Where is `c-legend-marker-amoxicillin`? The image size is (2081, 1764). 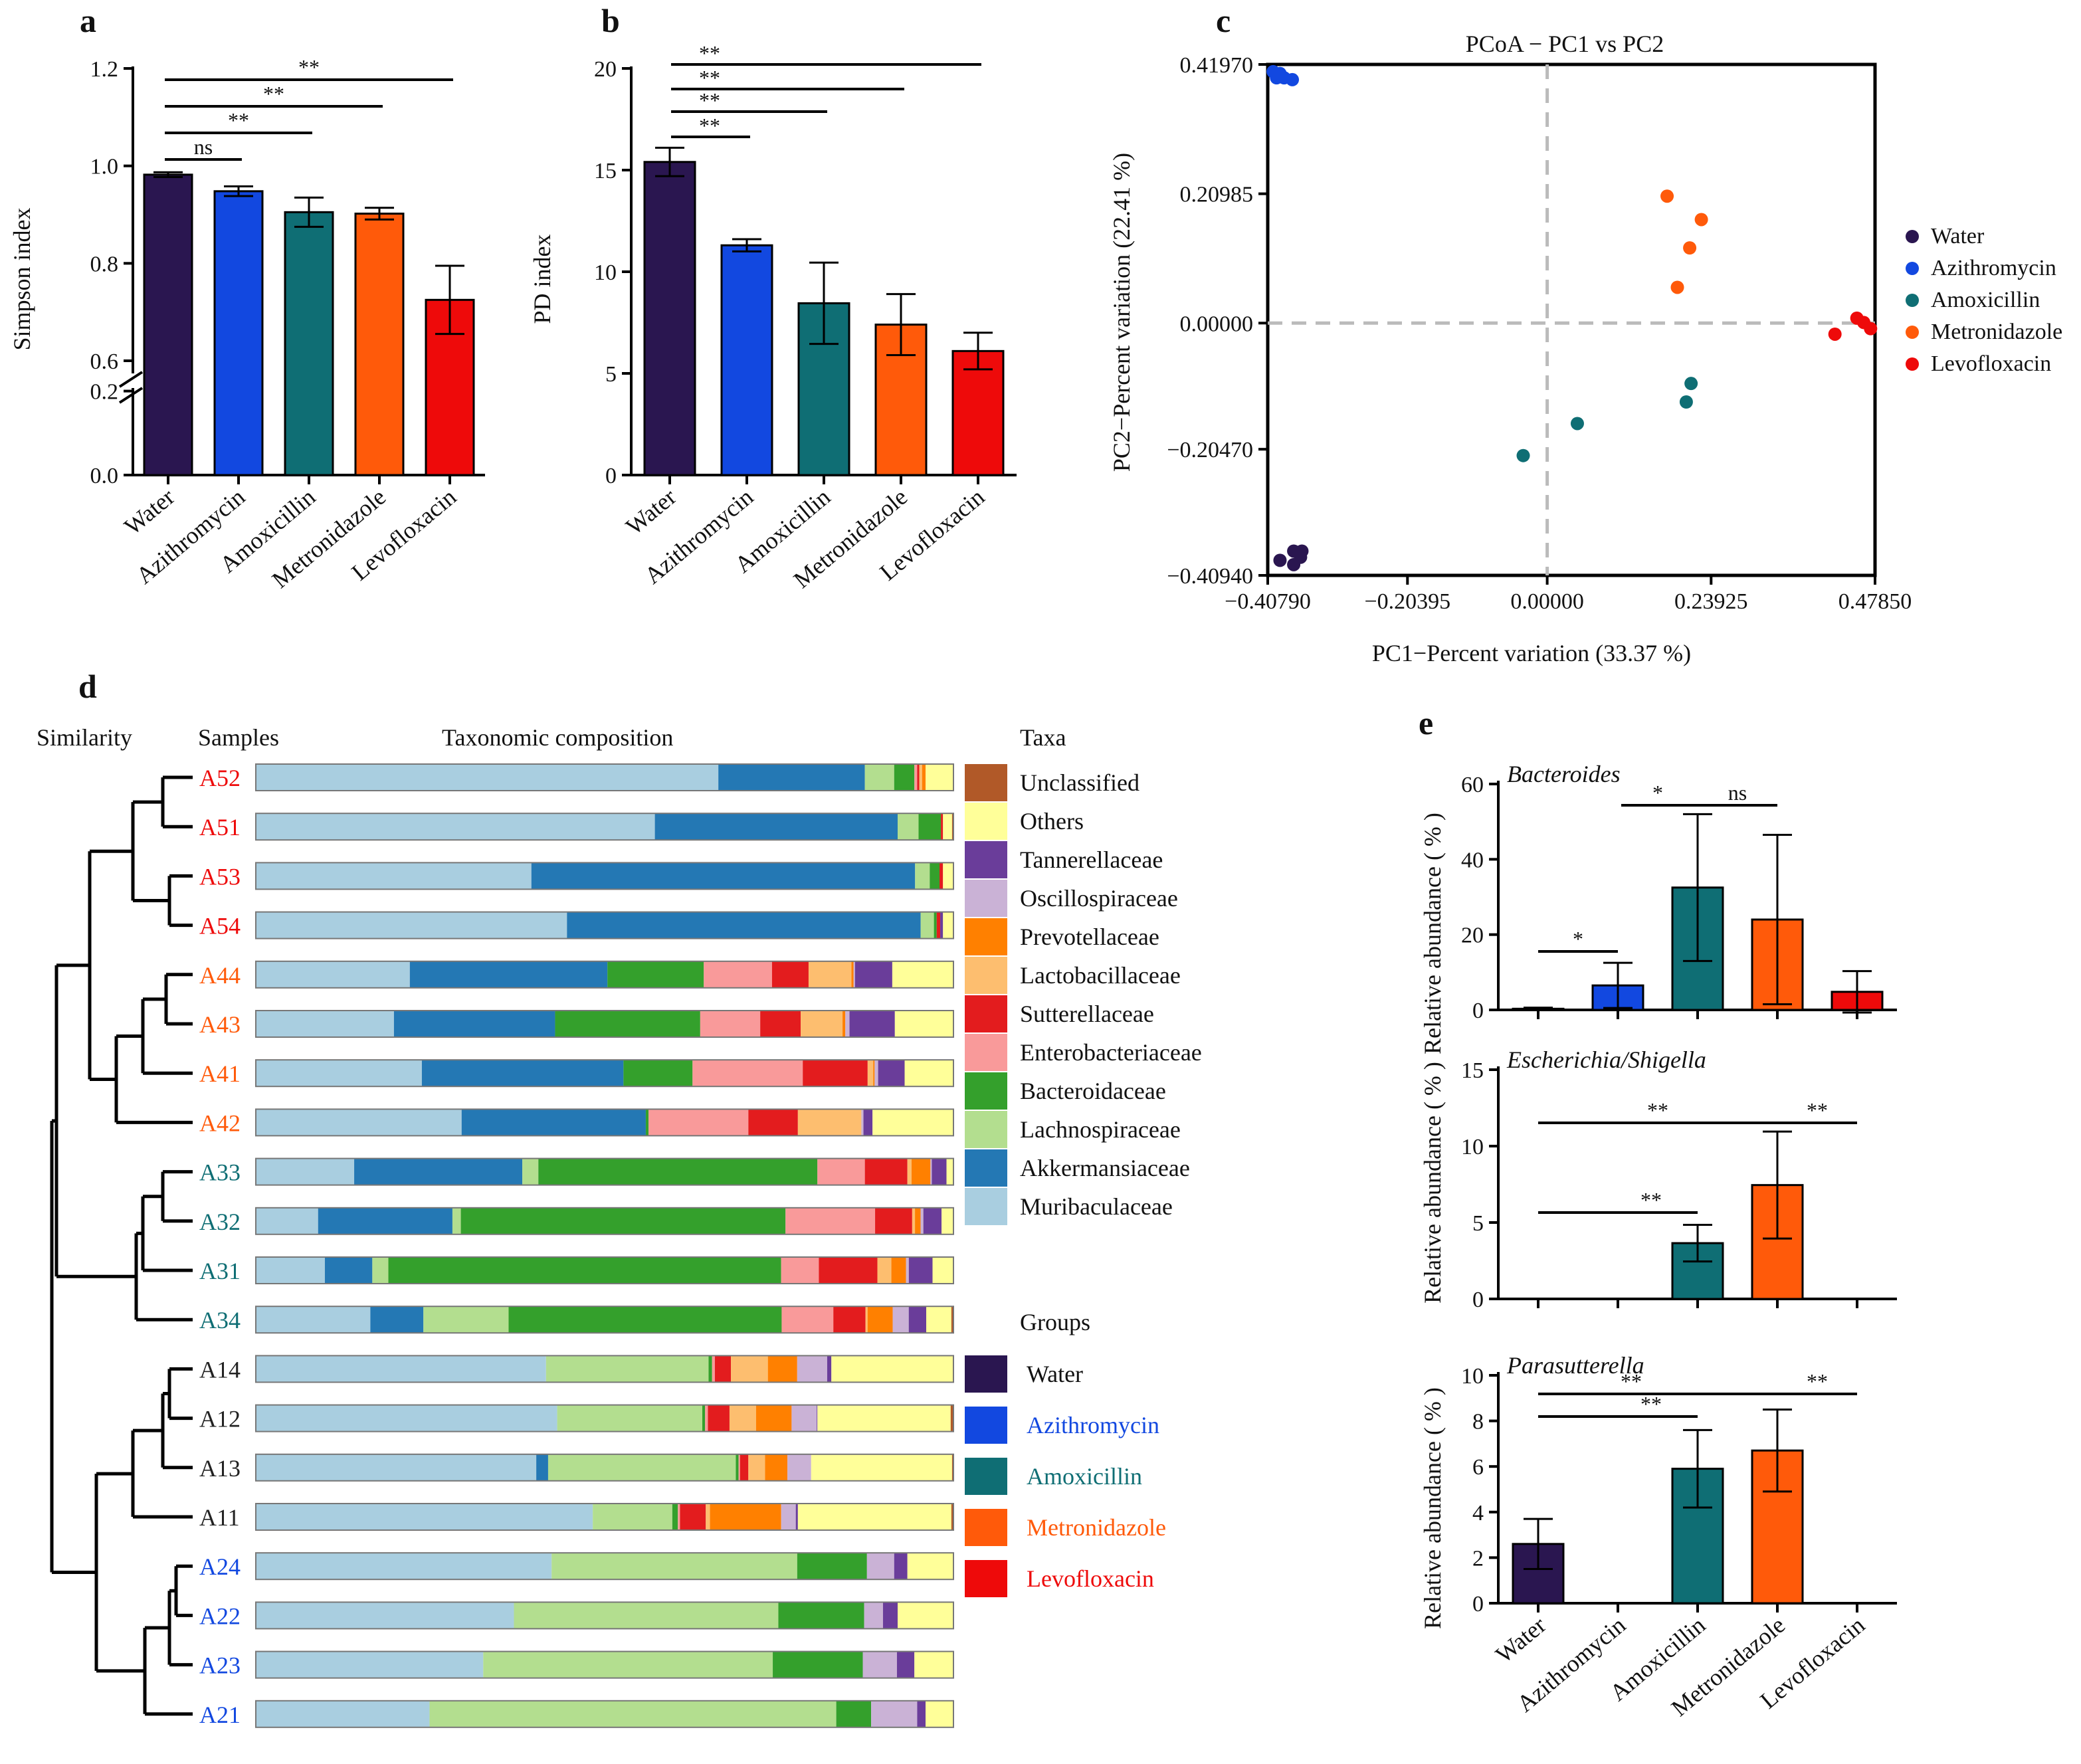 c-legend-marker-amoxicillin is located at coordinates (1912, 300).